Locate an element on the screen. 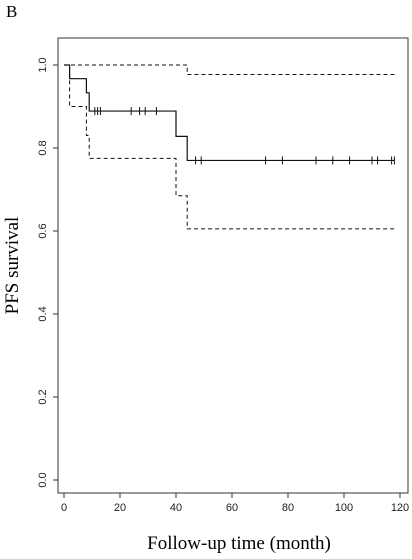 The image size is (412, 559). upper-bound-line is located at coordinates (229, 70).